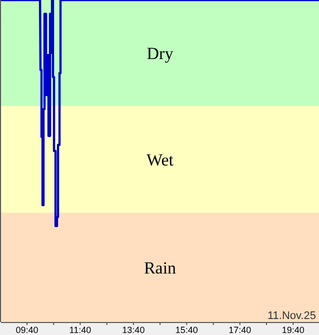 The image size is (319, 335). Describe the element at coordinates (160, 160) in the screenshot. I see `band-label: Wet` at that location.